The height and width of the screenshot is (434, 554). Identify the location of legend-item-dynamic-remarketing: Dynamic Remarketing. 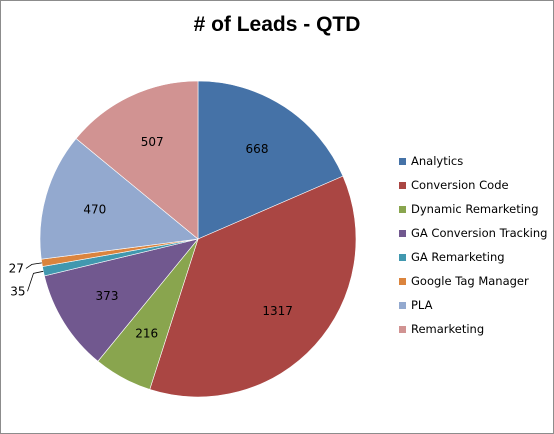
(473, 209).